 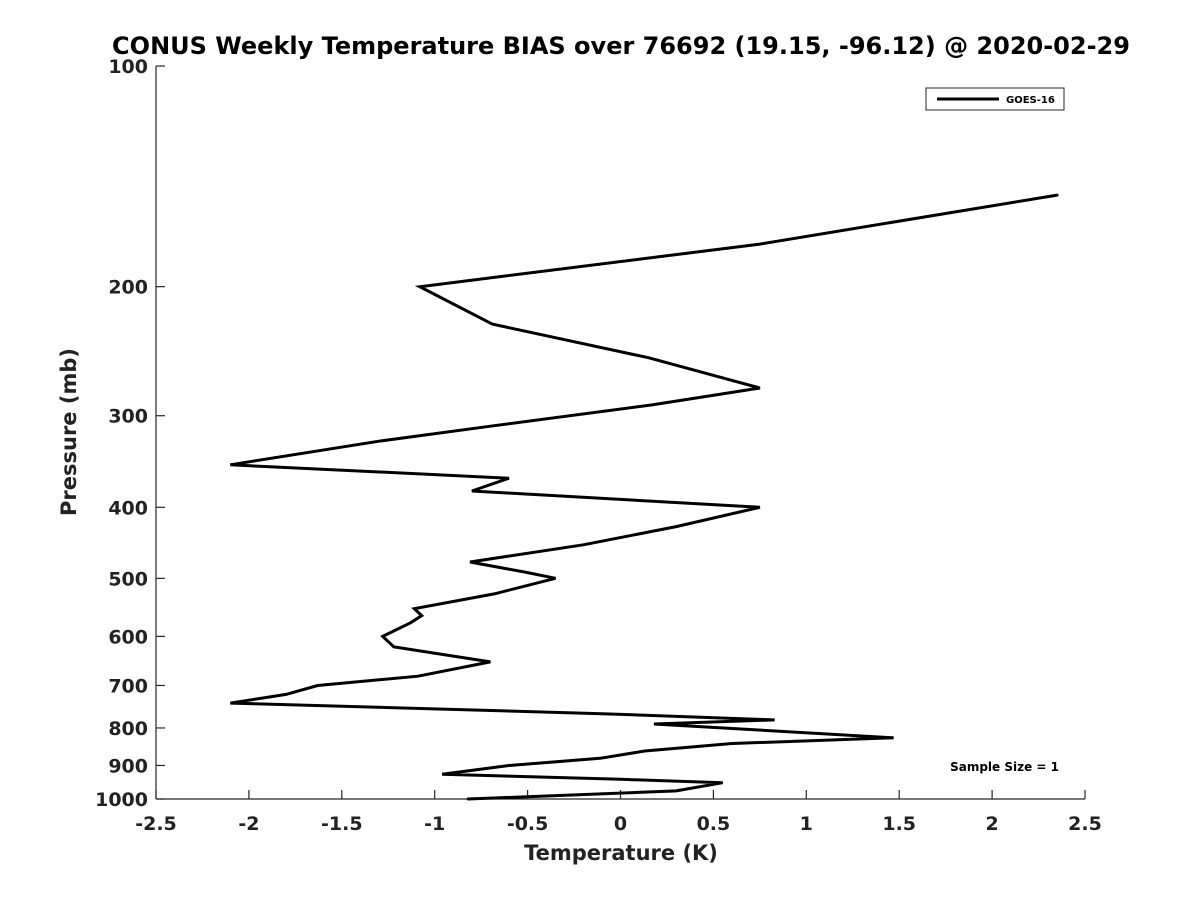 I want to click on y-tick-label: 1000, so click(x=121, y=800).